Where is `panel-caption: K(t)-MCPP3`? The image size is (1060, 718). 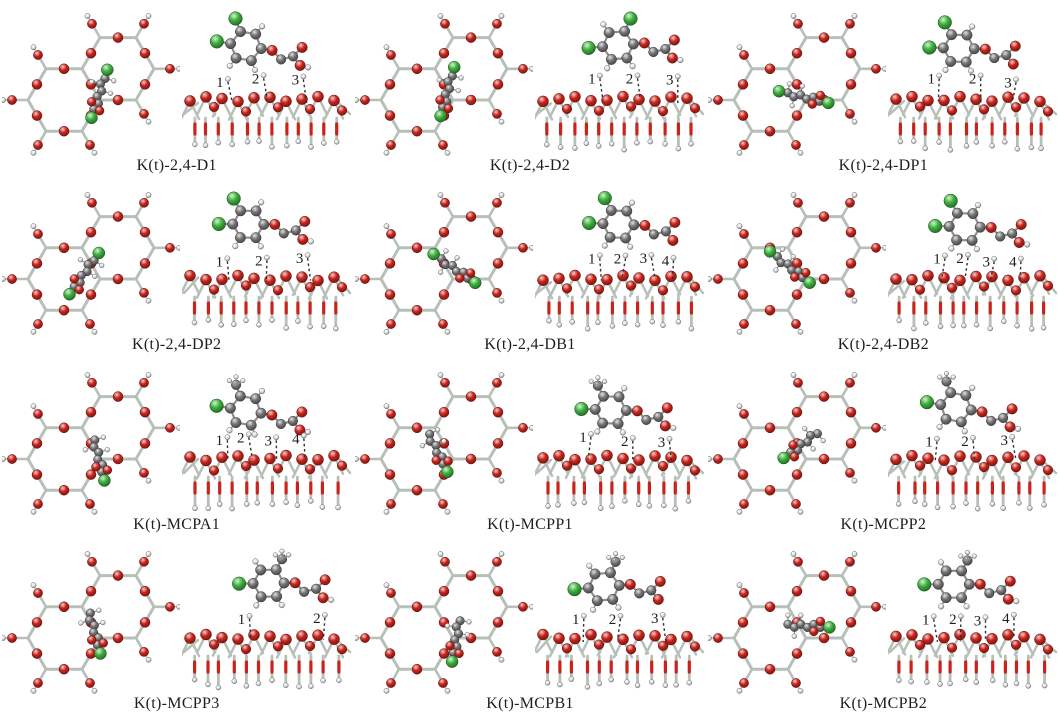
panel-caption: K(t)-MCPP3 is located at coordinates (176, 703).